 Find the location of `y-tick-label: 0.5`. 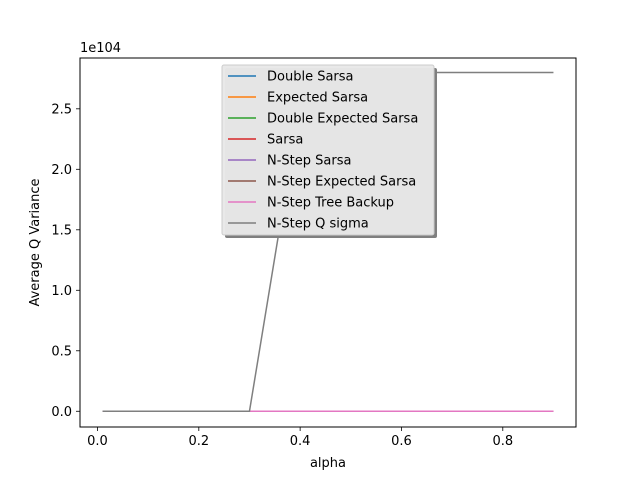

y-tick-label: 0.5 is located at coordinates (61, 351).